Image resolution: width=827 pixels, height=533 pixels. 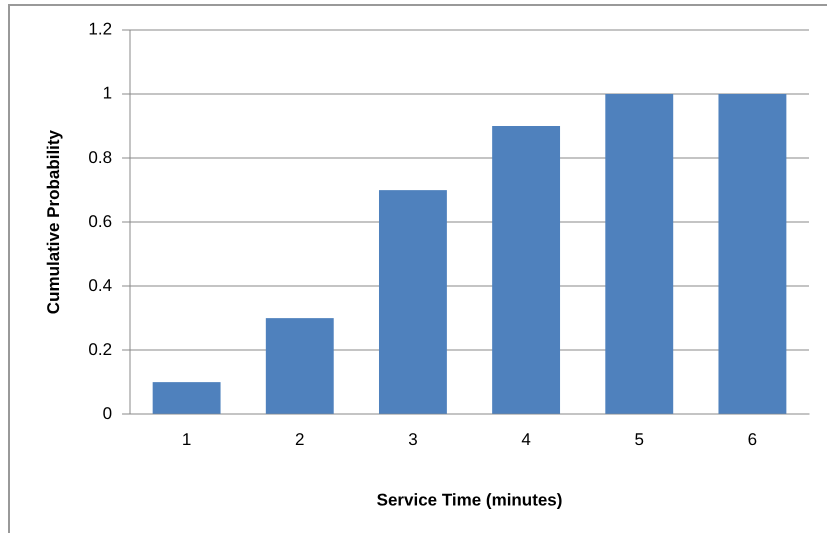 What do you see at coordinates (53, 221) in the screenshot?
I see `y-axis-title: Cumulative Probability` at bounding box center [53, 221].